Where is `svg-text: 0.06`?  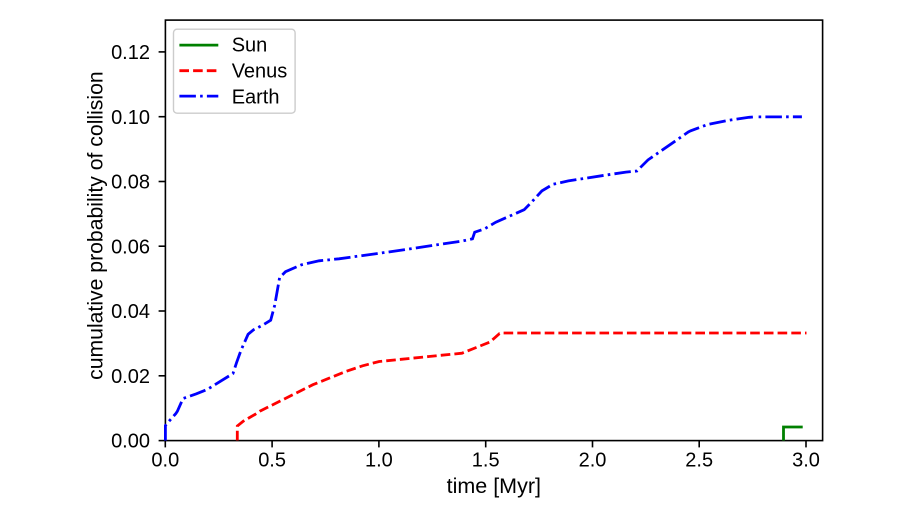 svg-text: 0.06 is located at coordinates (130, 247).